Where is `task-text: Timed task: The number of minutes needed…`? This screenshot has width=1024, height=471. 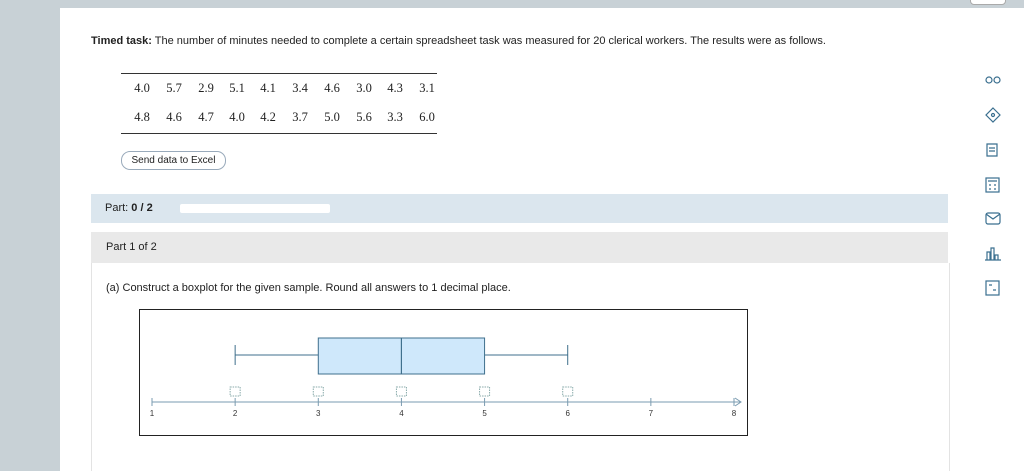
task-text: Timed task: The number of minutes needed… is located at coordinates (458, 41).